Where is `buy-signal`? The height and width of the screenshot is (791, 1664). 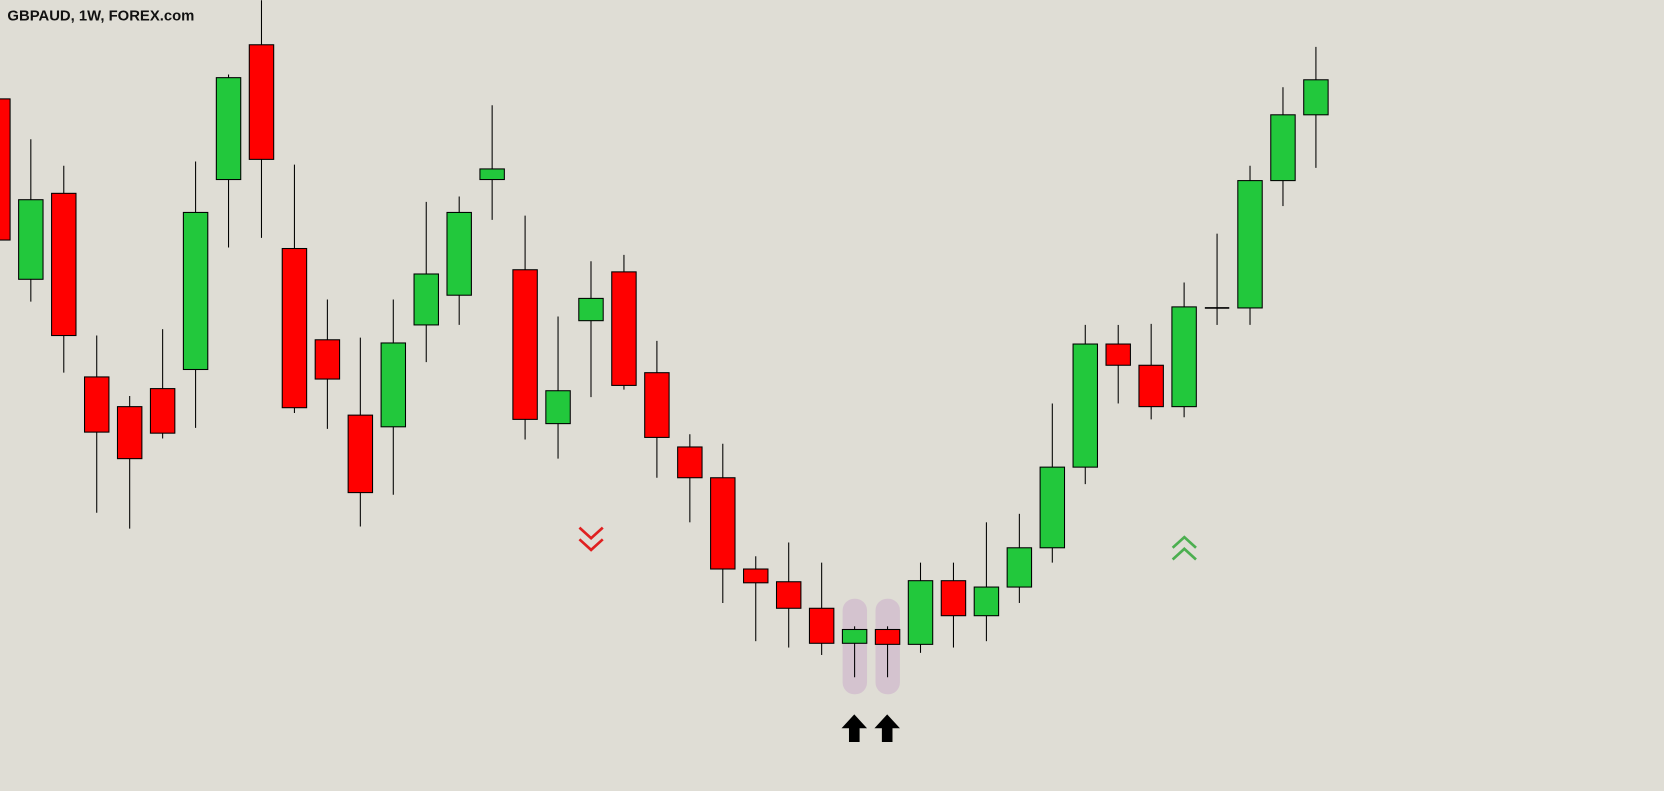 buy-signal is located at coordinates (1184, 548).